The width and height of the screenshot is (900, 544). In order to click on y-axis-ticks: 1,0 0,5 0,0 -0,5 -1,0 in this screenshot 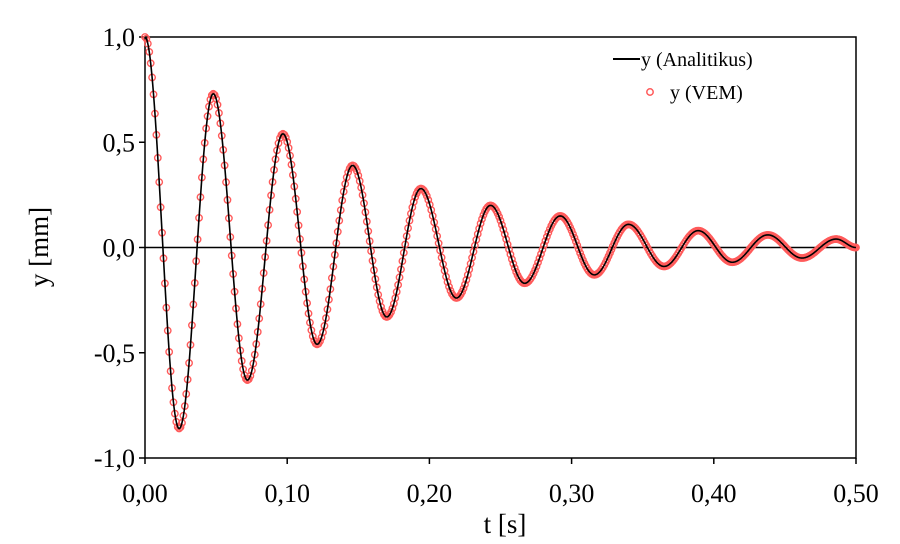, I will do `click(119, 248)`.